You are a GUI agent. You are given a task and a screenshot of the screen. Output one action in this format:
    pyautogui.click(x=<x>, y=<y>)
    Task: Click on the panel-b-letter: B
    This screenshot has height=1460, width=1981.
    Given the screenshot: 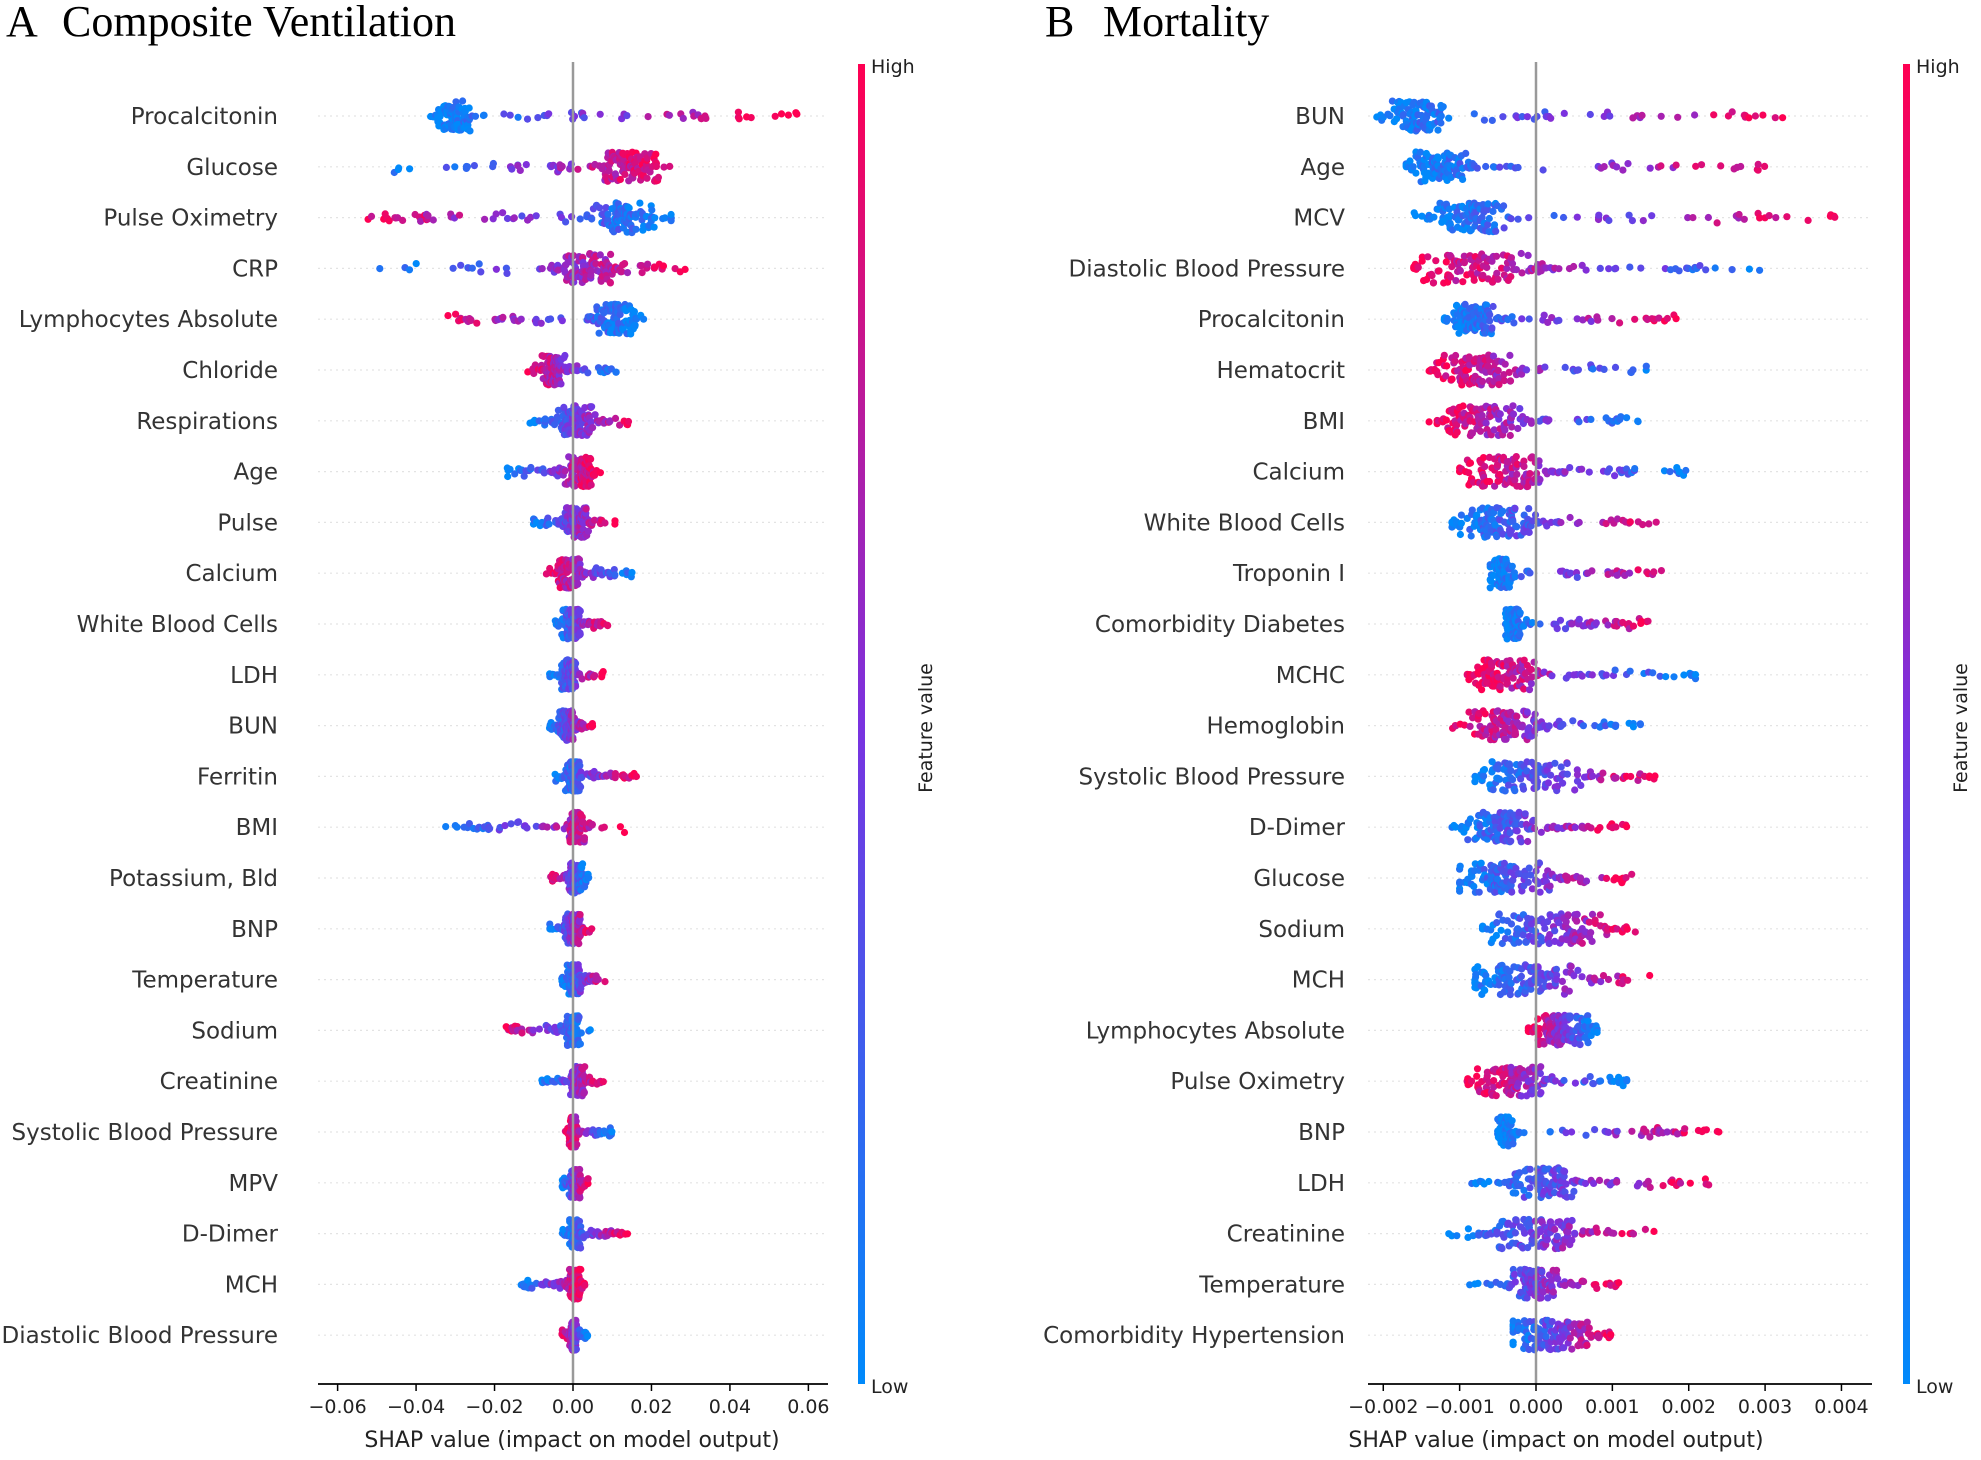 What is the action you would take?
    pyautogui.click(x=1059, y=23)
    